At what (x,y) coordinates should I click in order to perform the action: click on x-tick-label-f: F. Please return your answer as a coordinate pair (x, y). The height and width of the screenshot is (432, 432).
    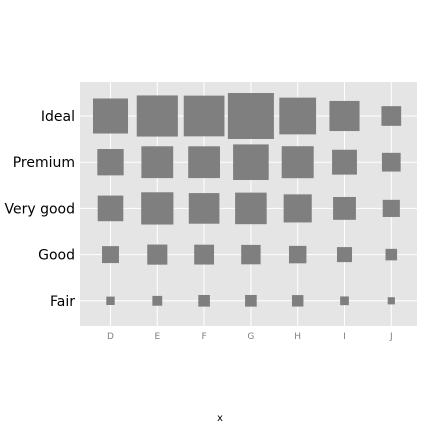
    Looking at the image, I should click on (204, 337).